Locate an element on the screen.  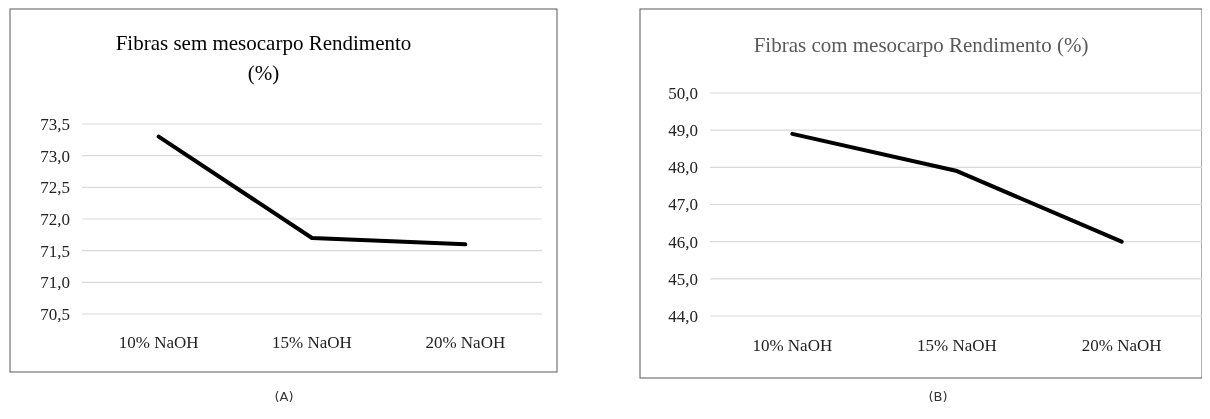
chart-title: Fibras sem mesocarpo Rendimento (%) is located at coordinates (263, 58).